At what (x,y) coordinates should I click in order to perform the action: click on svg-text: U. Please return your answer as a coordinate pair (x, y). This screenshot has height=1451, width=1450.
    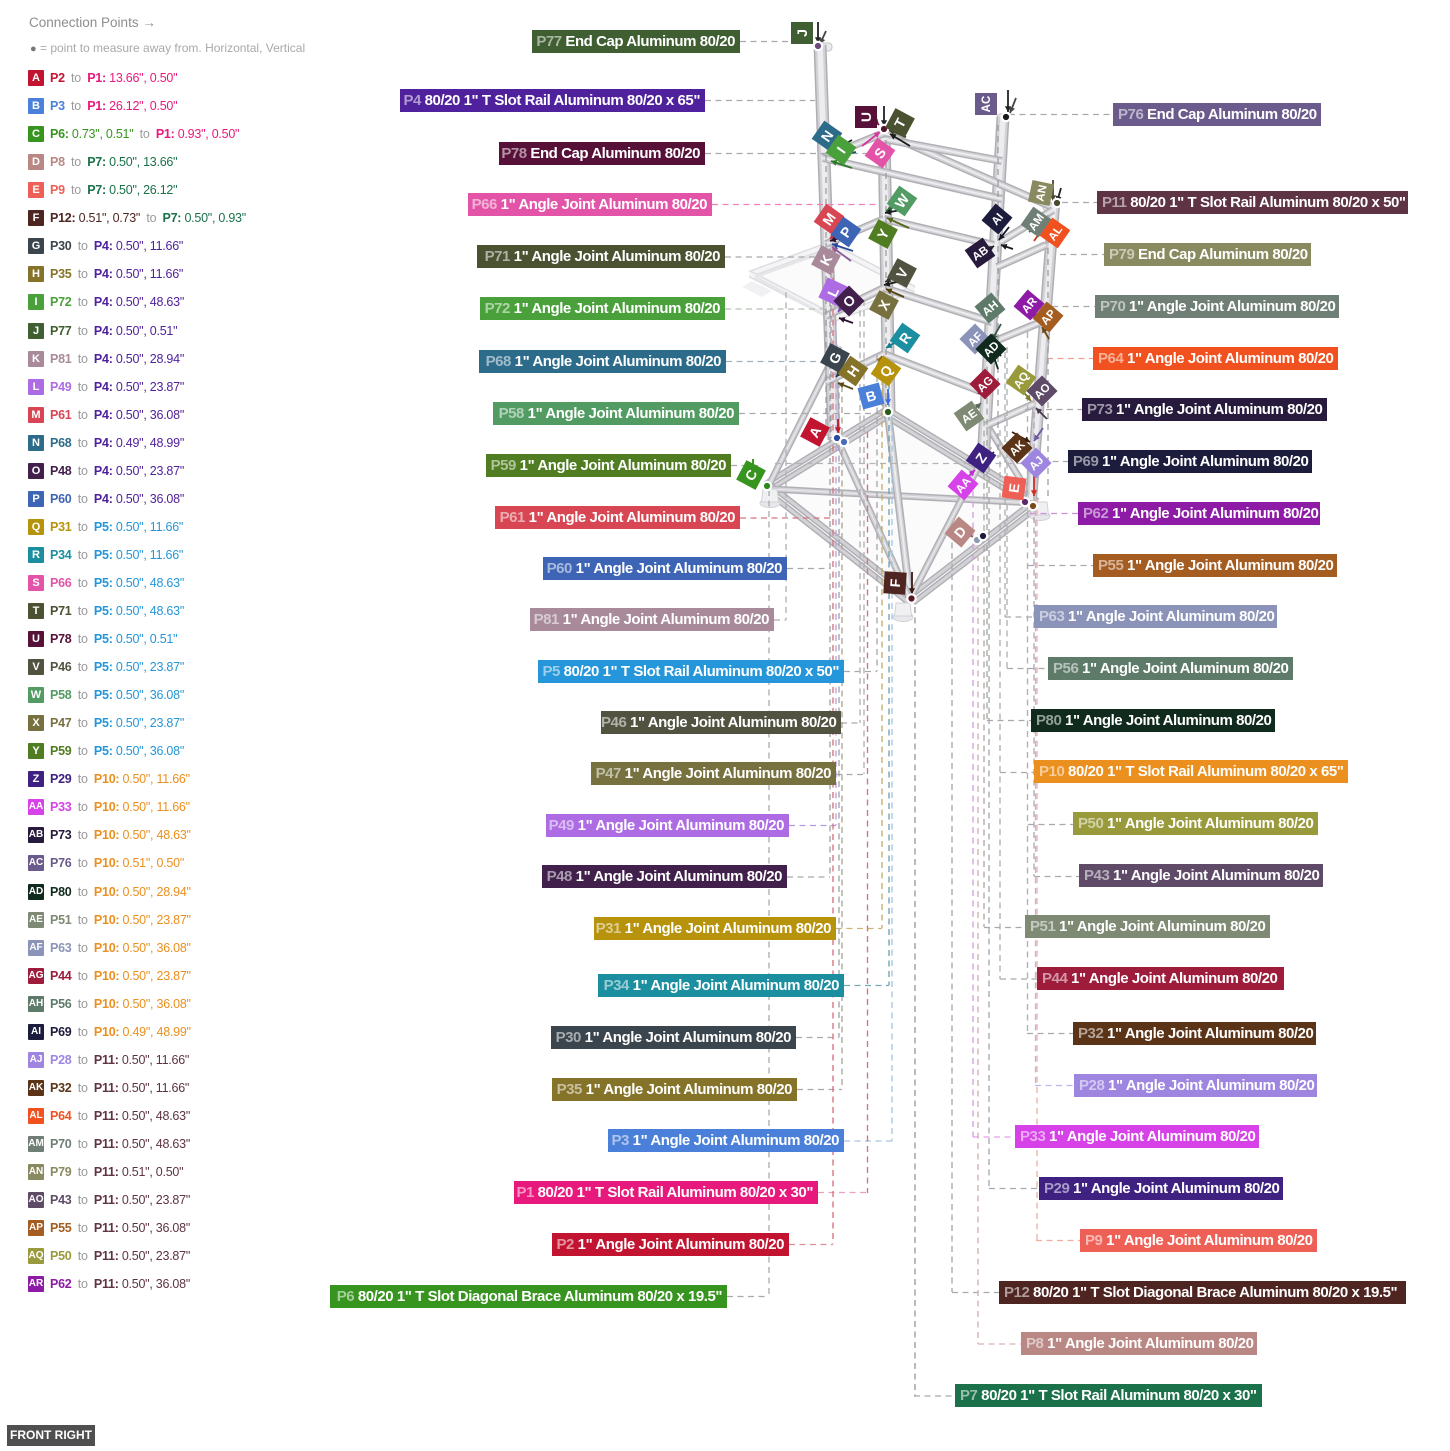
    Looking at the image, I should click on (866, 117).